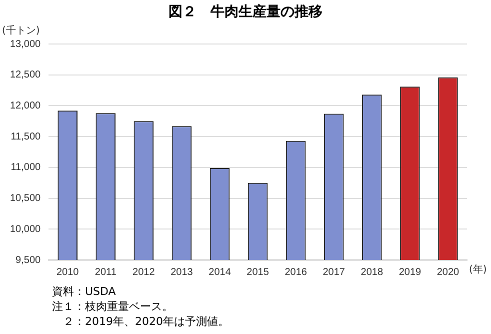 The height and width of the screenshot is (334, 491). Describe the element at coordinates (68, 272) in the screenshot. I see `x-tick-label: 2010` at that location.